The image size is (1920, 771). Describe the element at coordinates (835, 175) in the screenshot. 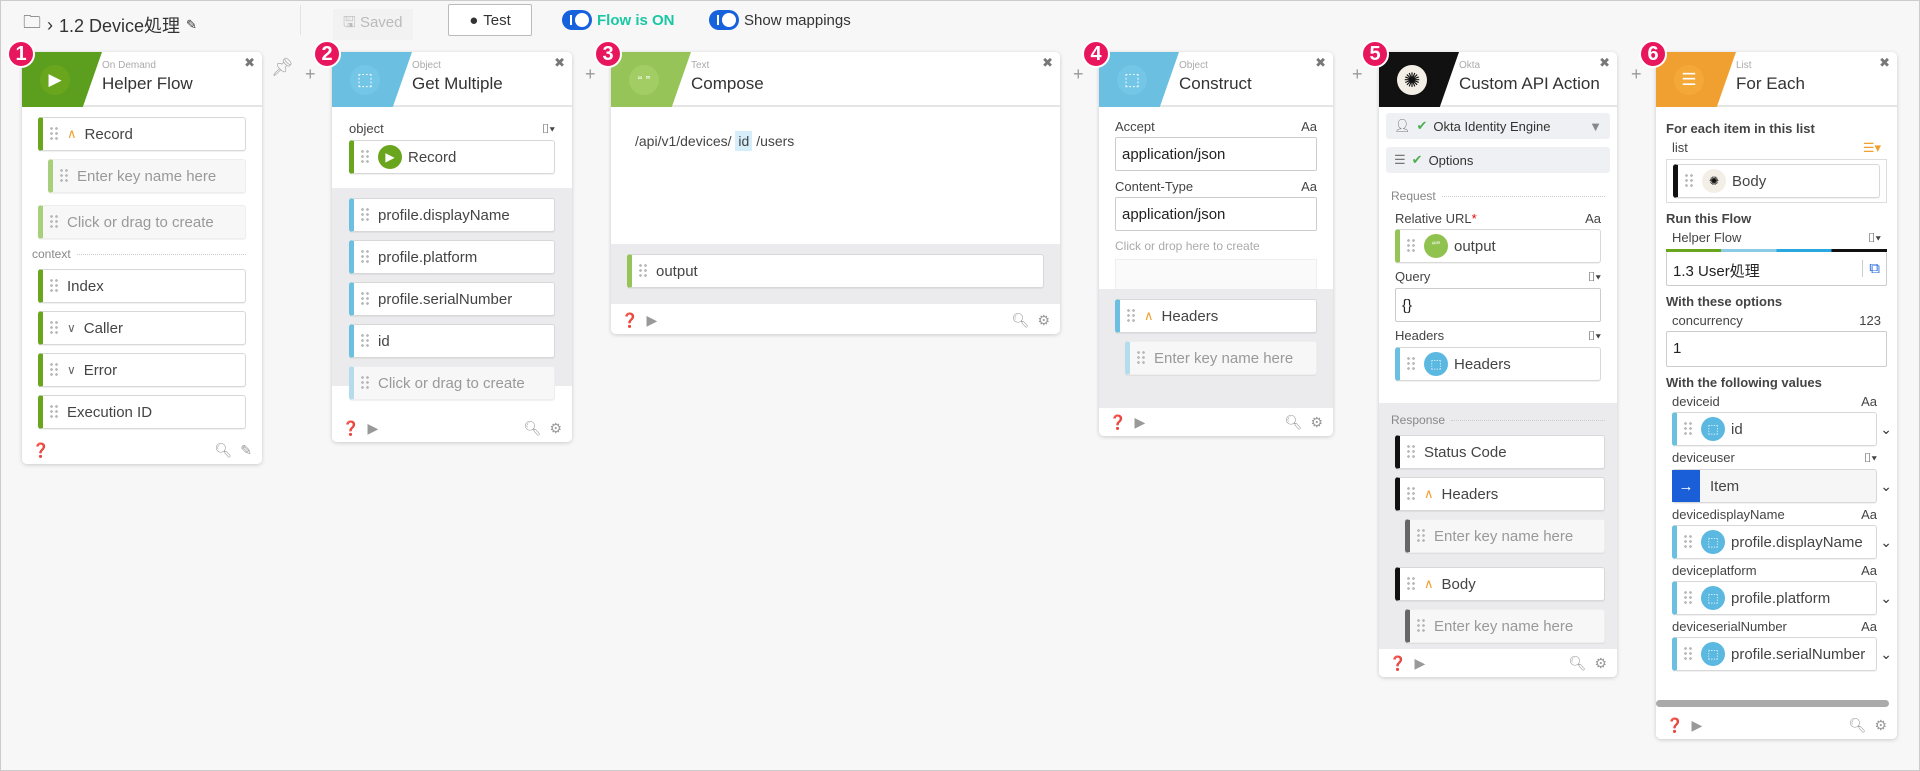

I see `compose-text-area: /api/v1/devices/ id /users` at that location.